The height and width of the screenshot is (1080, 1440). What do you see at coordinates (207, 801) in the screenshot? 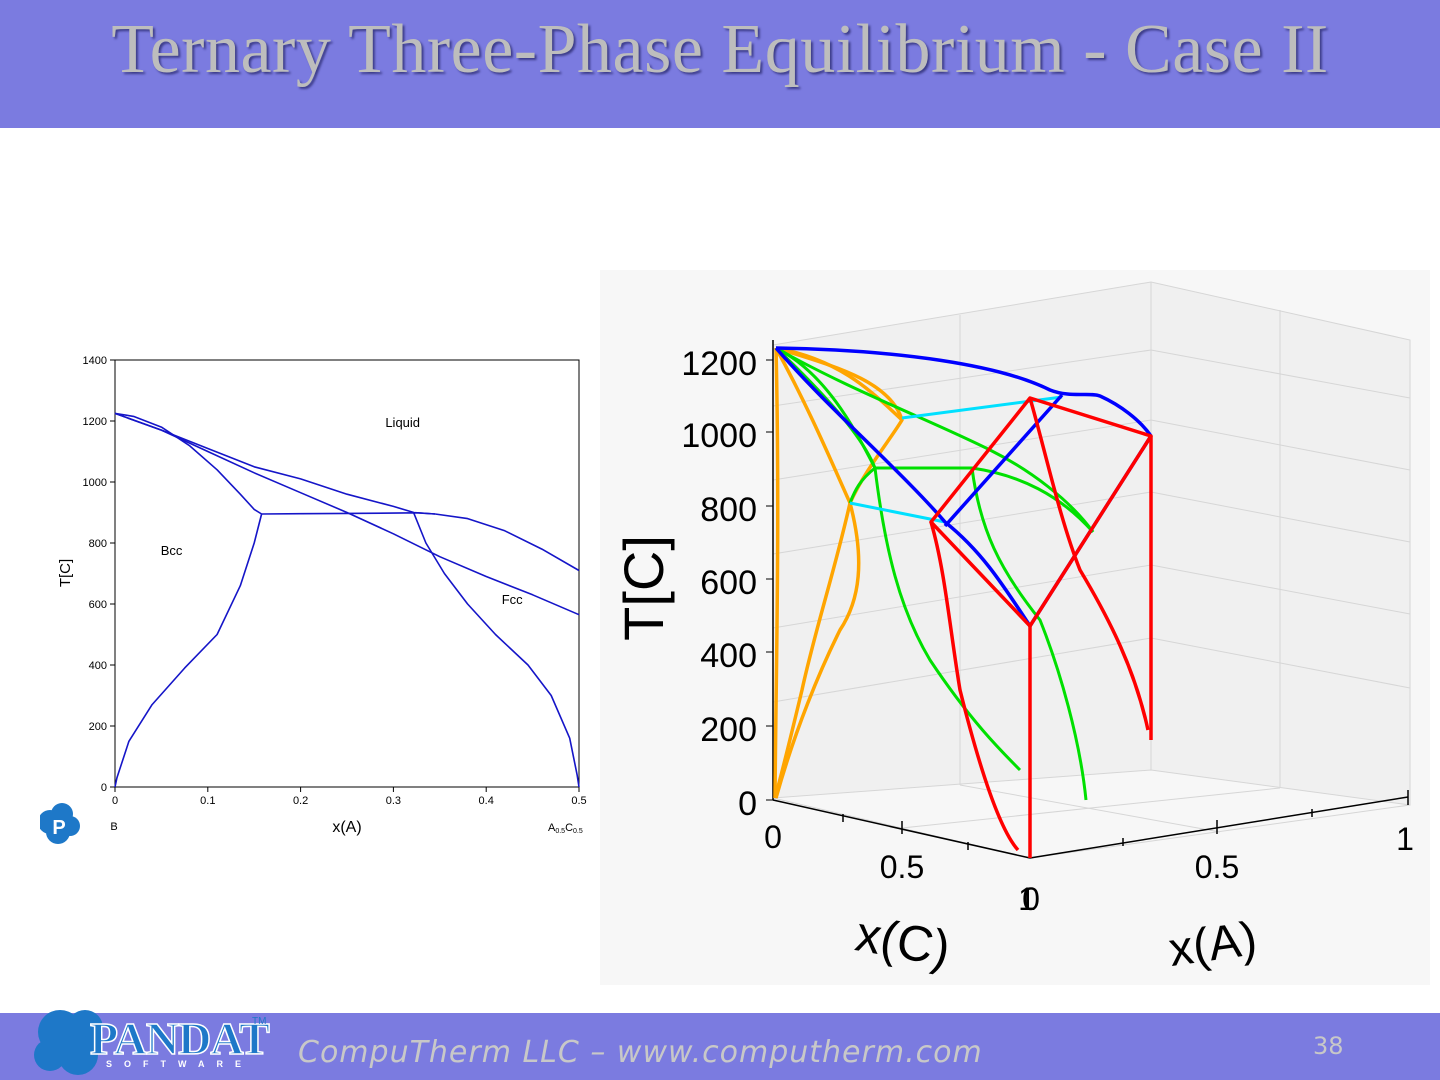
I see `x-tick-label: 0.1` at bounding box center [207, 801].